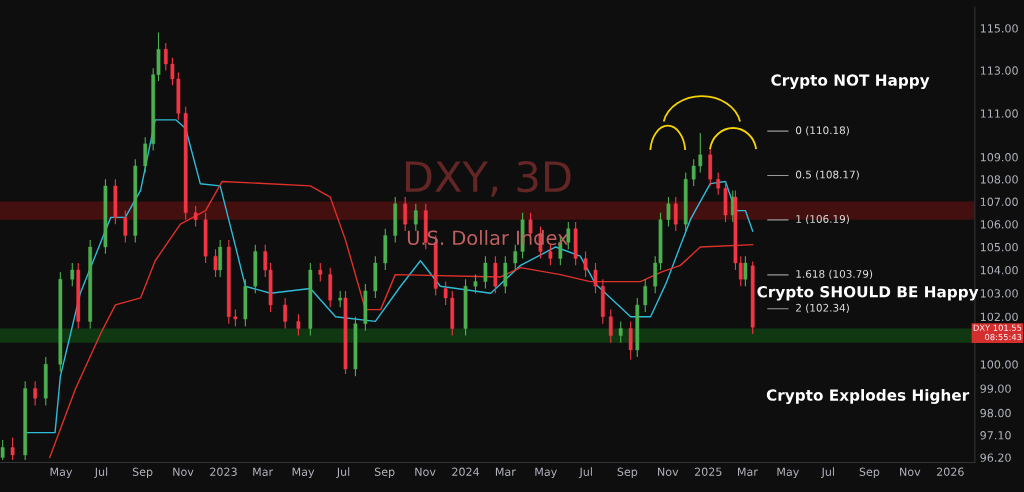 Image resolution: width=1024 pixels, height=492 pixels. Describe the element at coordinates (223, 471) in the screenshot. I see `x-tick-label: 2023` at that location.